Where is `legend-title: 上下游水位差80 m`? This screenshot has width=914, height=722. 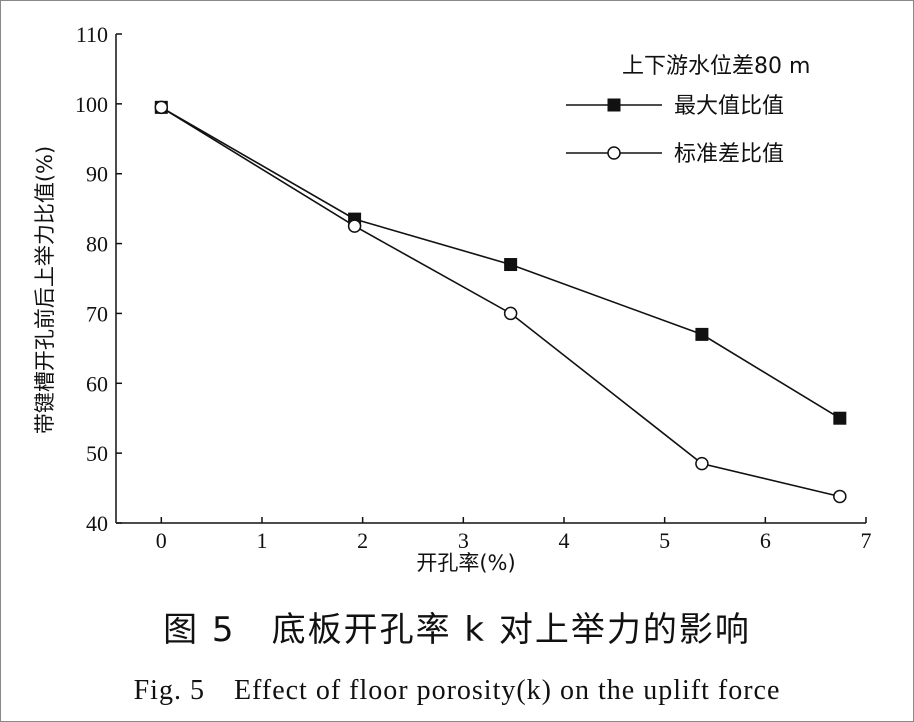 legend-title: 上下游水位差80 m is located at coordinates (716, 66).